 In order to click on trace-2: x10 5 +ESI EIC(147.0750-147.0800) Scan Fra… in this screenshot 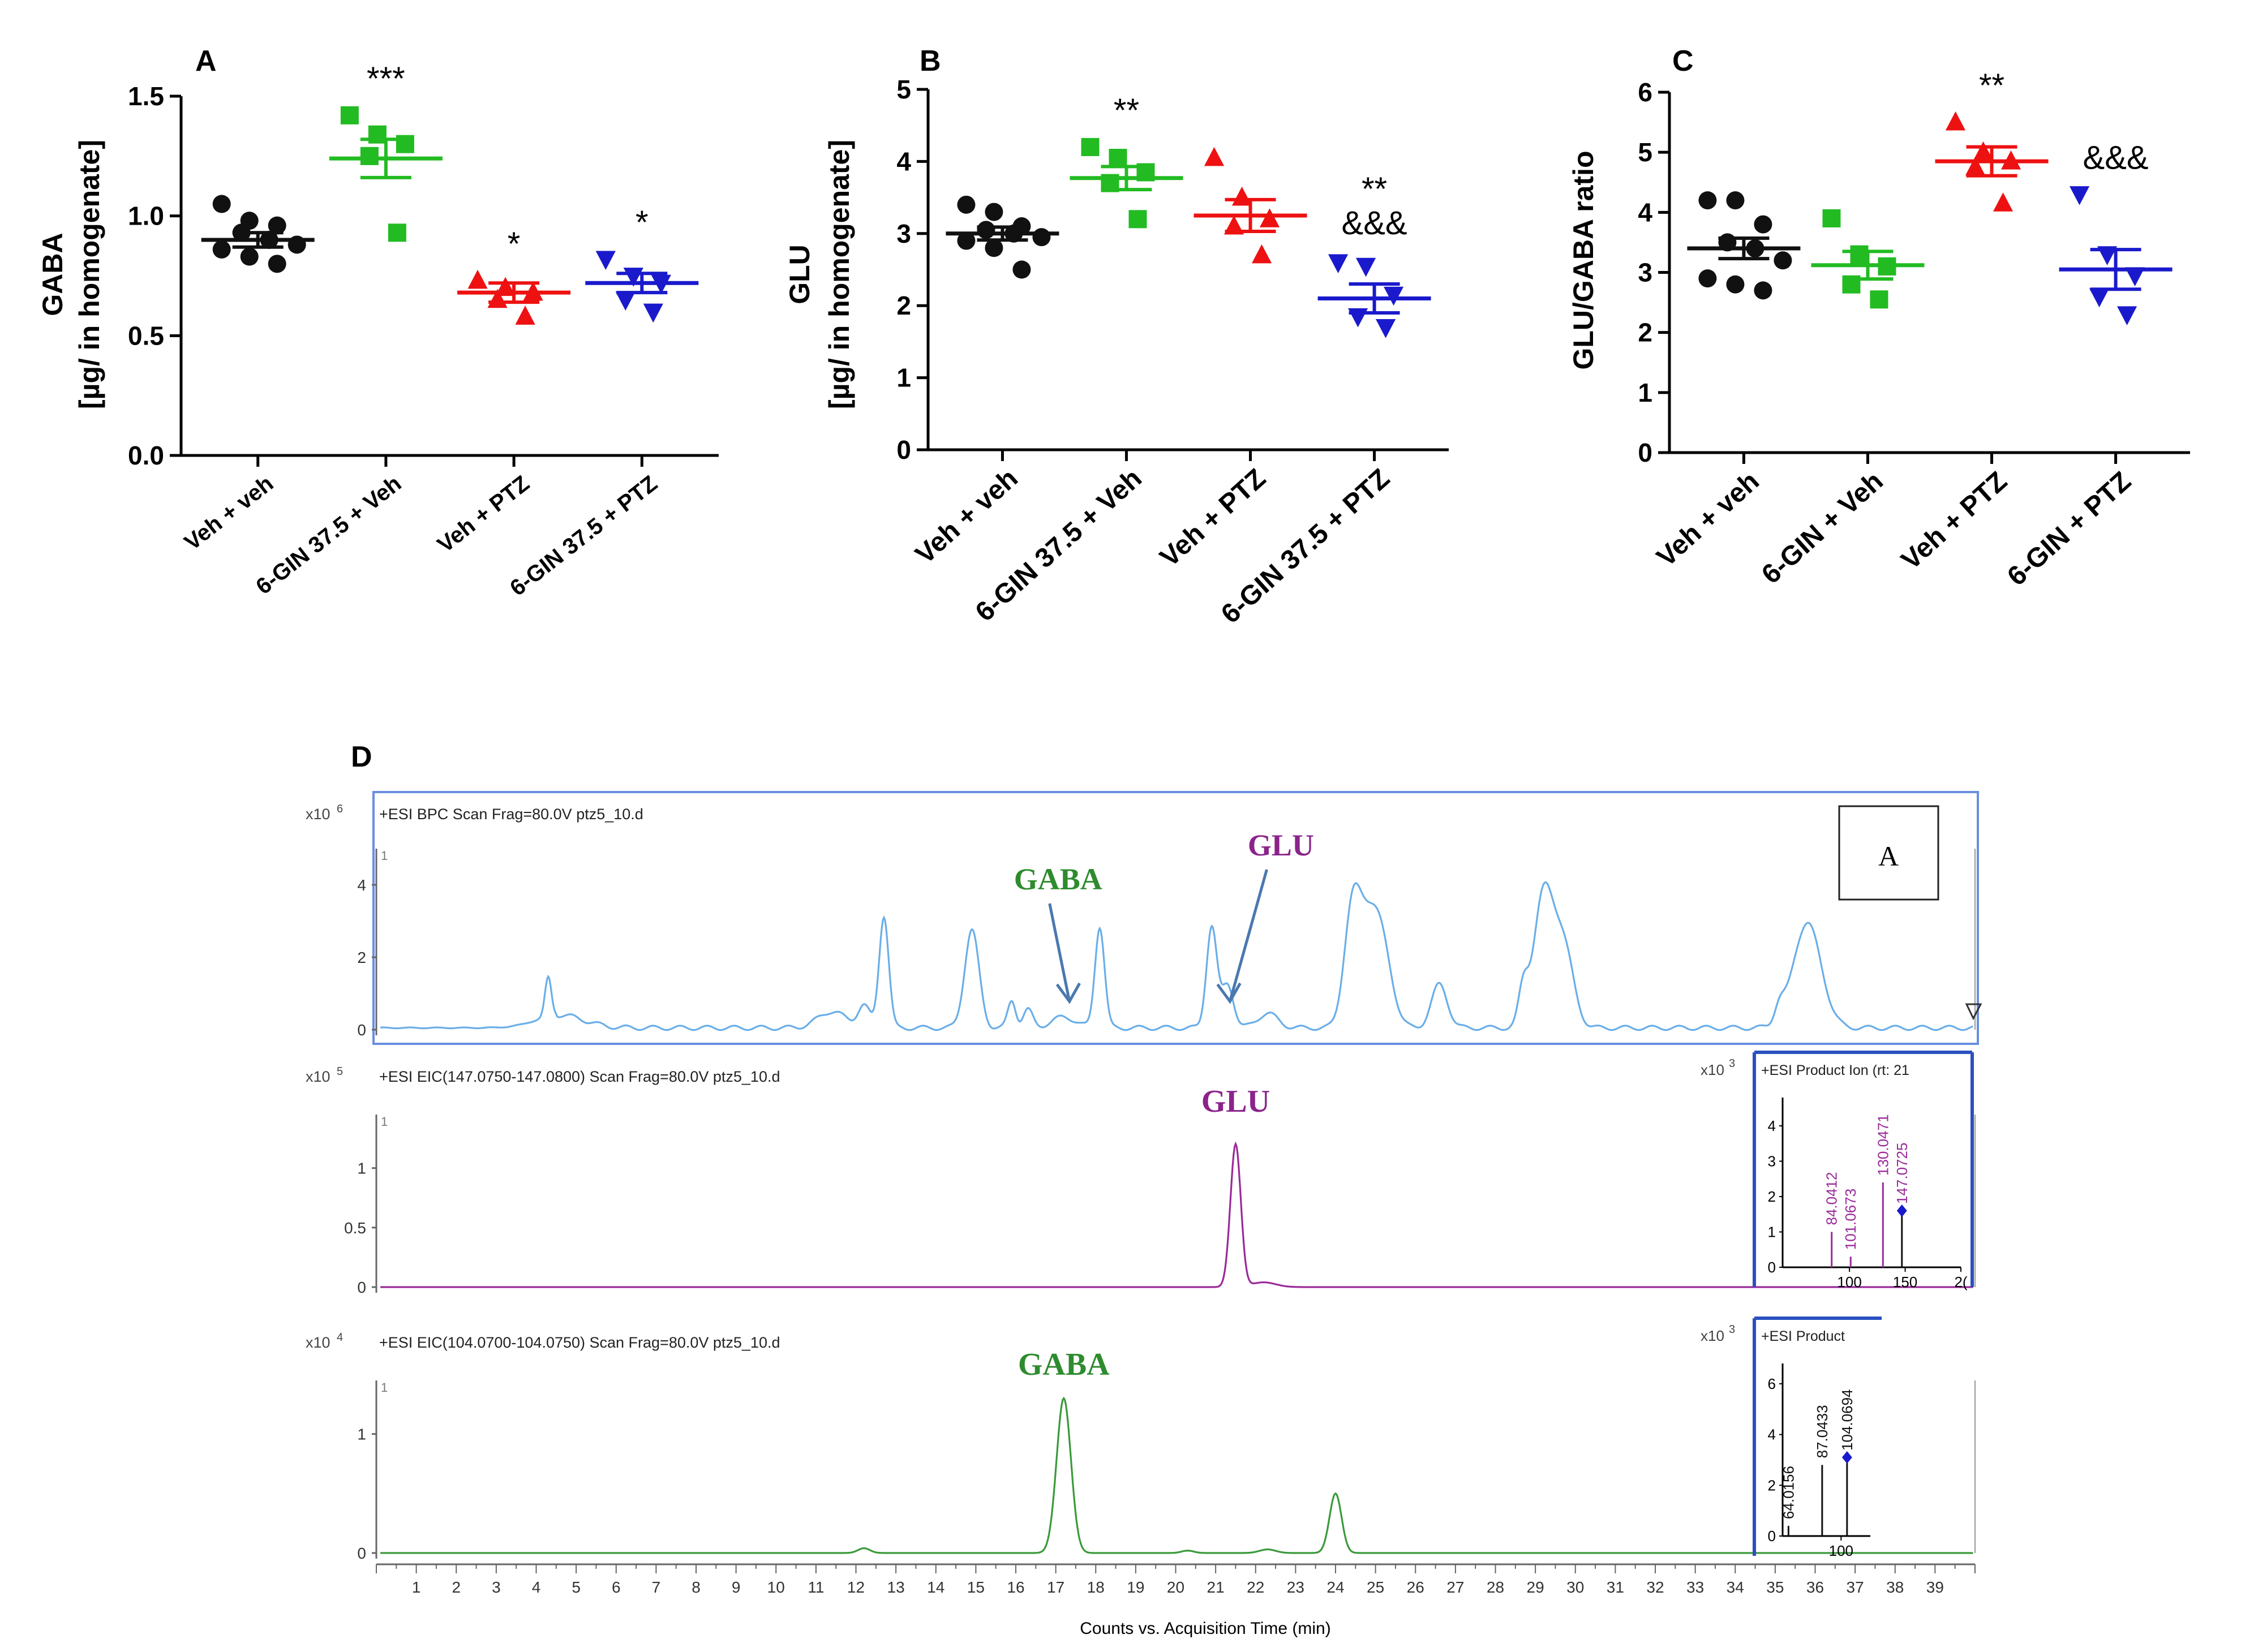, I will do `click(1141, 1173)`.